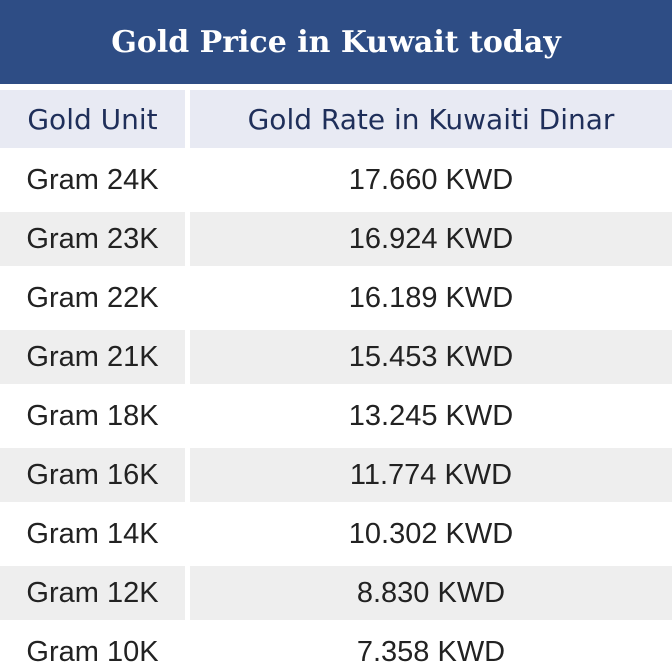 Image resolution: width=672 pixels, height=672 pixels. I want to click on rate-cell: 17.660 KWD, so click(431, 180).